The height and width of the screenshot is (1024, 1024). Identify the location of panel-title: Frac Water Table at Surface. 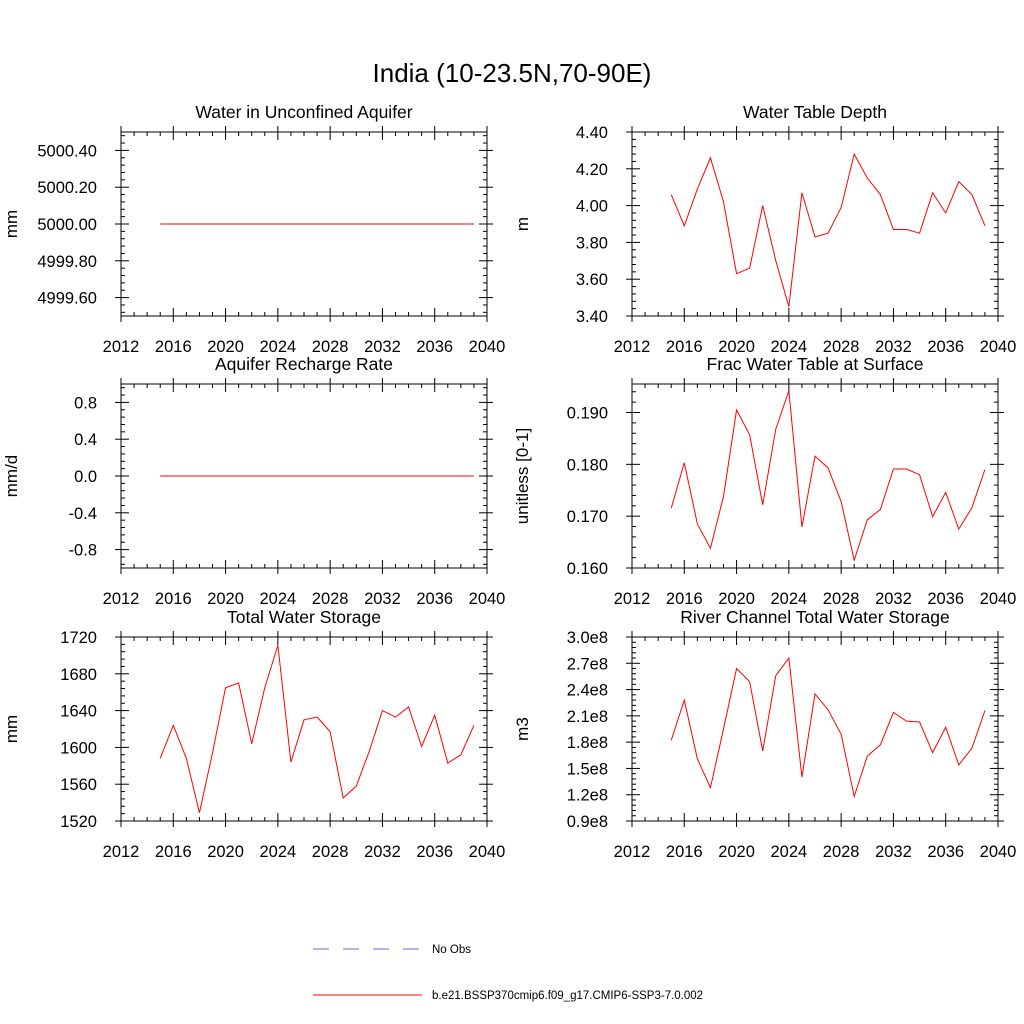
(815, 364).